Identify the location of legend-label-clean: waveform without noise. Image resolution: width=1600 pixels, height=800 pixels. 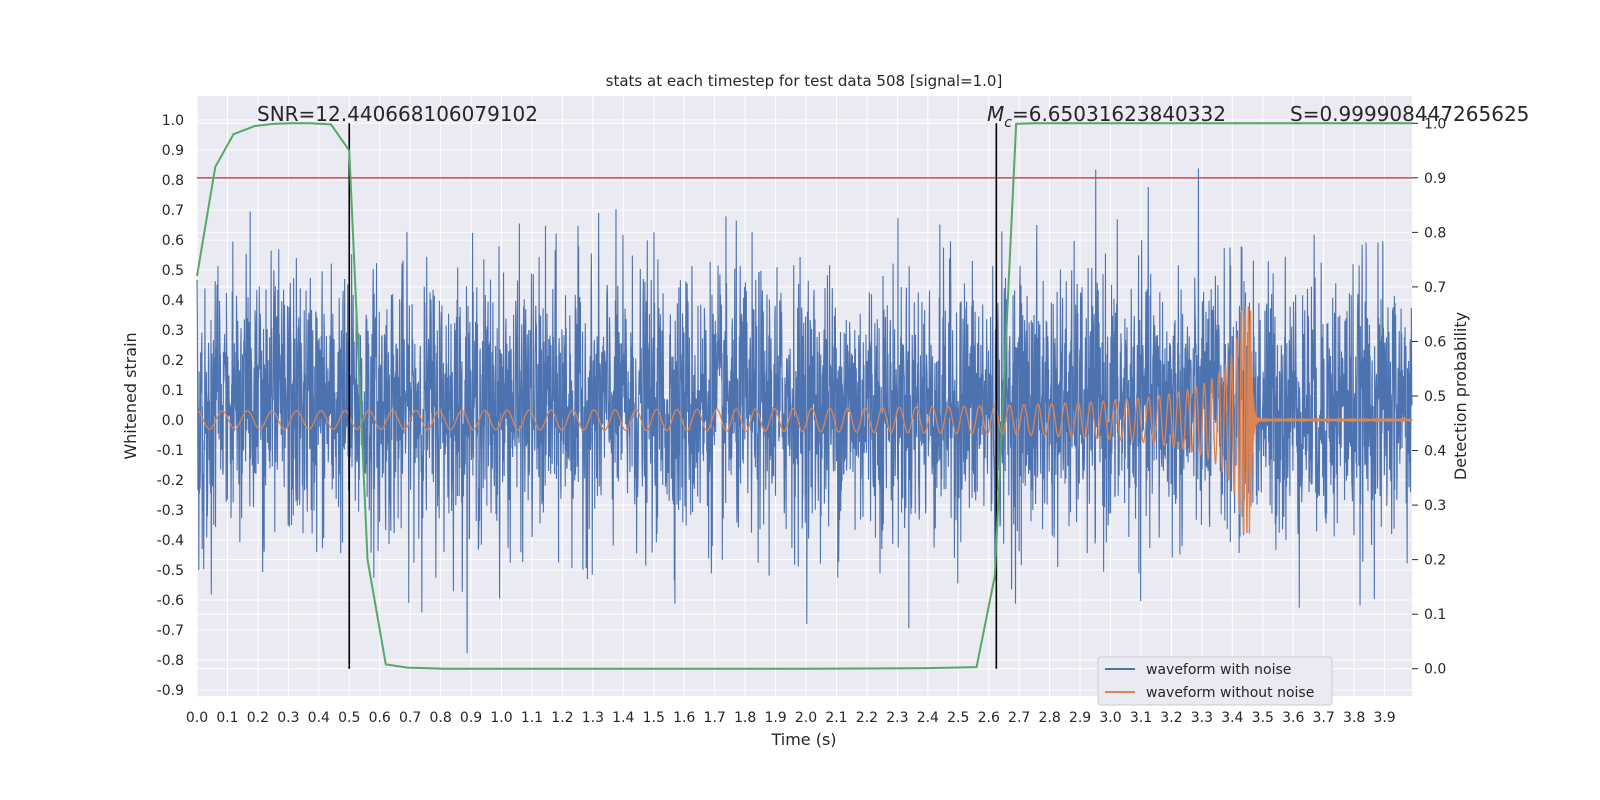
(1230, 693).